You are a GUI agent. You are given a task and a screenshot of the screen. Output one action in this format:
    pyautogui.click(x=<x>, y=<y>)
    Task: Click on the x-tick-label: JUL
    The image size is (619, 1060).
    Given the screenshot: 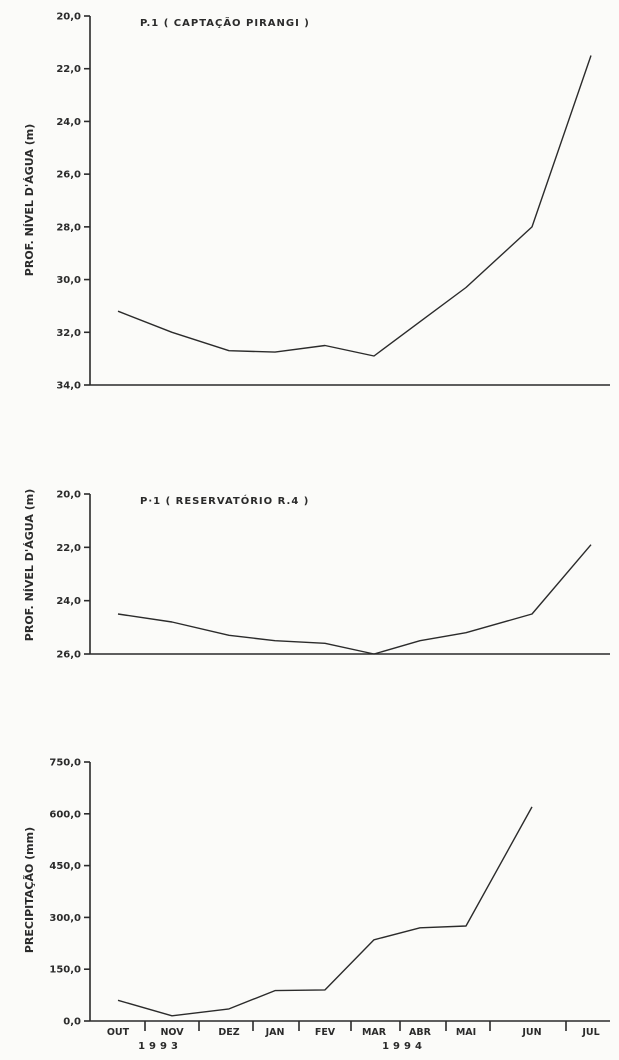 What is the action you would take?
    pyautogui.click(x=590, y=1032)
    